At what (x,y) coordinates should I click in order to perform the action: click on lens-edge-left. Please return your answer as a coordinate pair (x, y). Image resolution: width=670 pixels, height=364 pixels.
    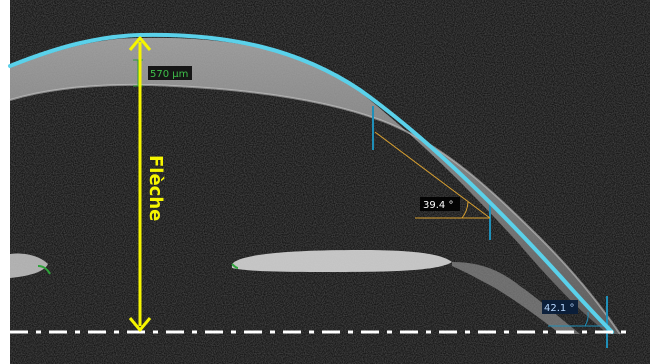
    Looking at the image, I should click on (44, 270).